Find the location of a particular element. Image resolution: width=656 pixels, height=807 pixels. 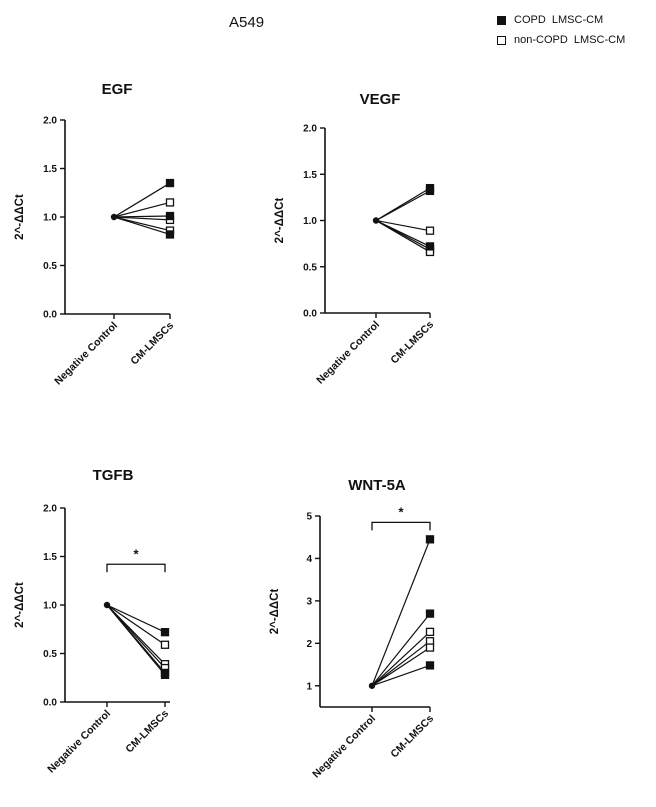

x-tick-label-egf: CM-LMSCs is located at coordinates (152, 344).